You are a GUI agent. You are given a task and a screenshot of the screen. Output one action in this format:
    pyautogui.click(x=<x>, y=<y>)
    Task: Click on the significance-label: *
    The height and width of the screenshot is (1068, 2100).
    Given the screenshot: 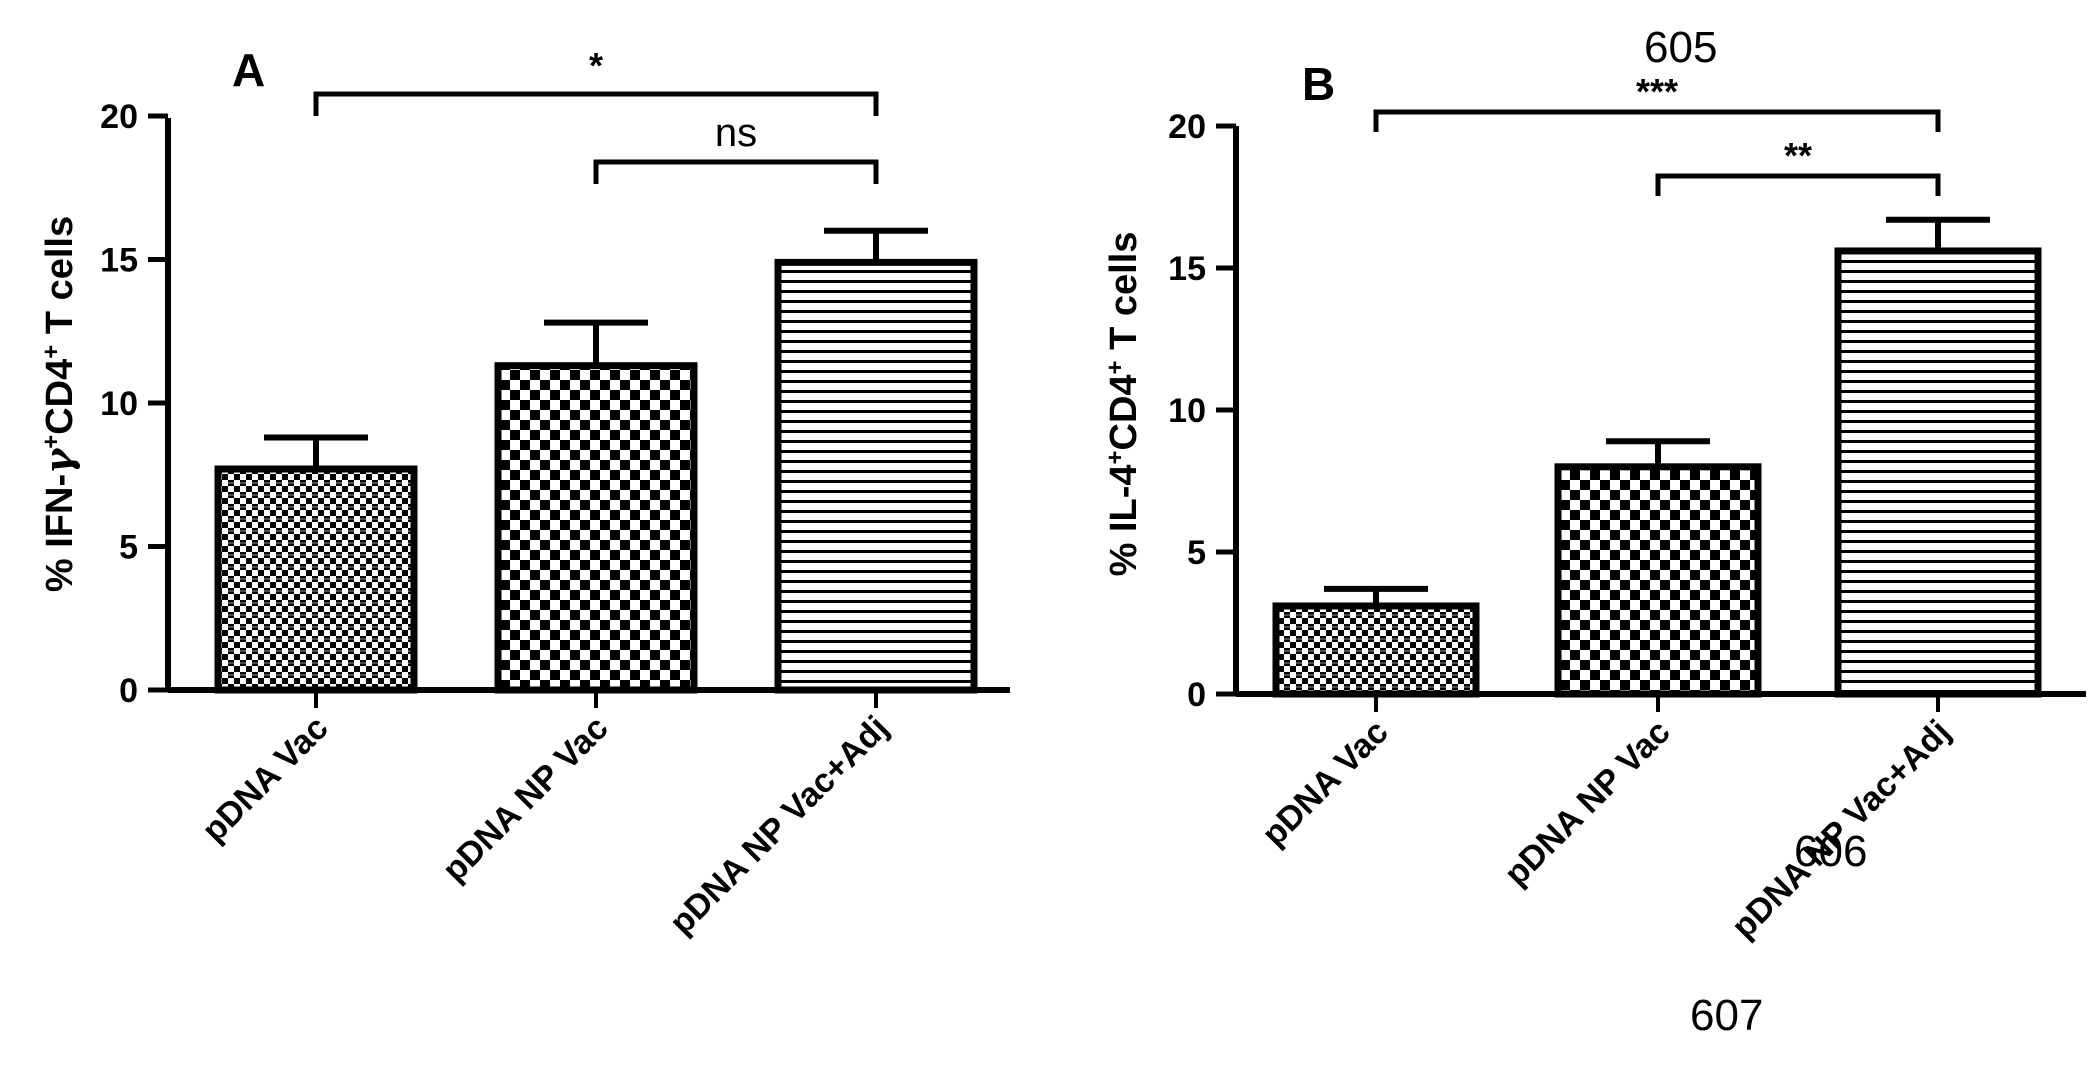 What is the action you would take?
    pyautogui.click(x=596, y=65)
    